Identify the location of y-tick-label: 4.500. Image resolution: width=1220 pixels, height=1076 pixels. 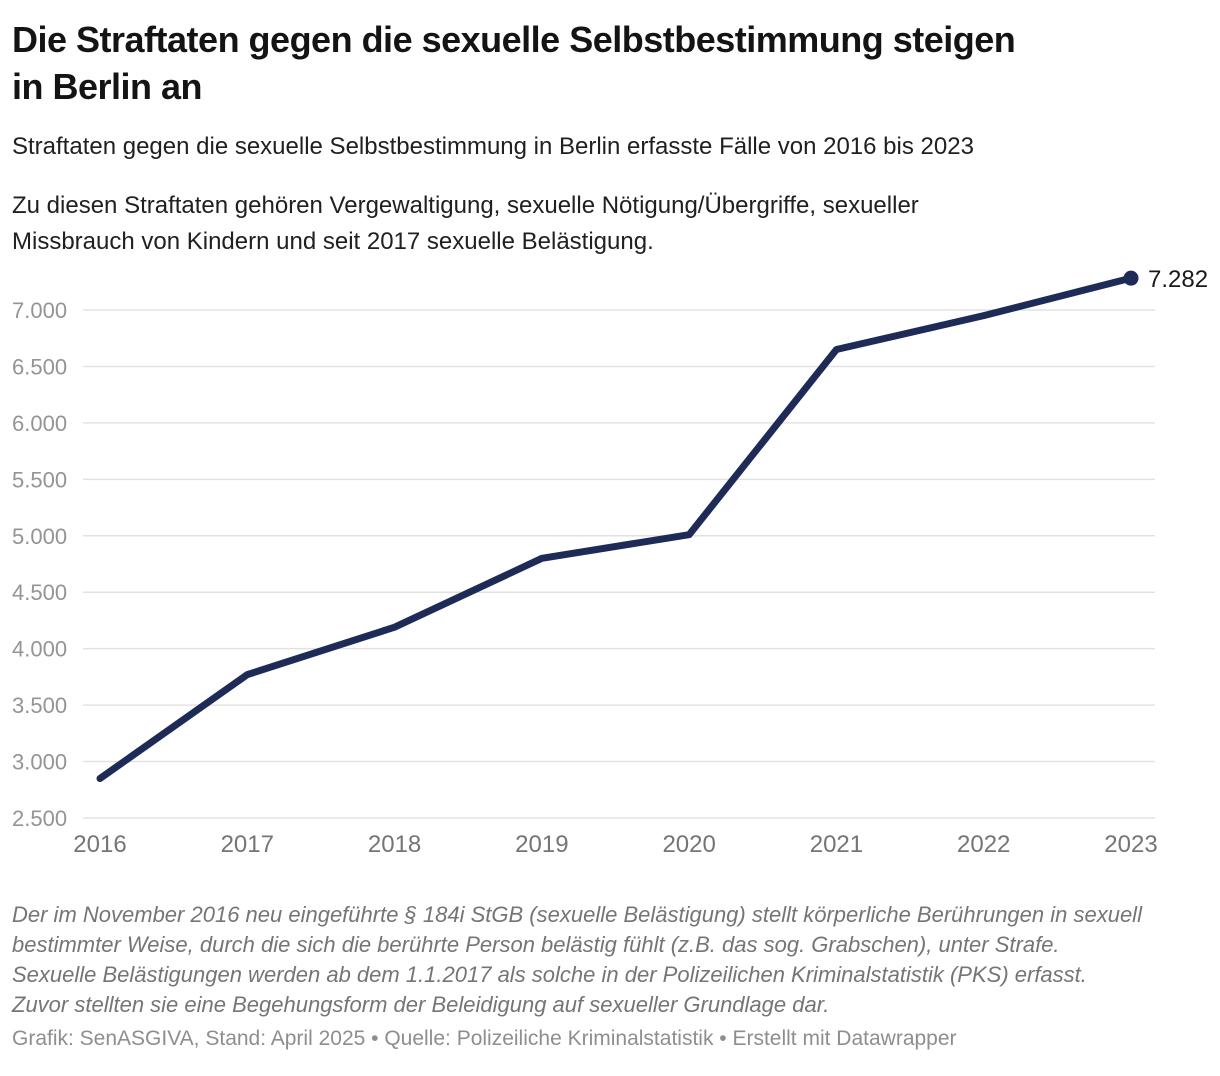
(39, 592).